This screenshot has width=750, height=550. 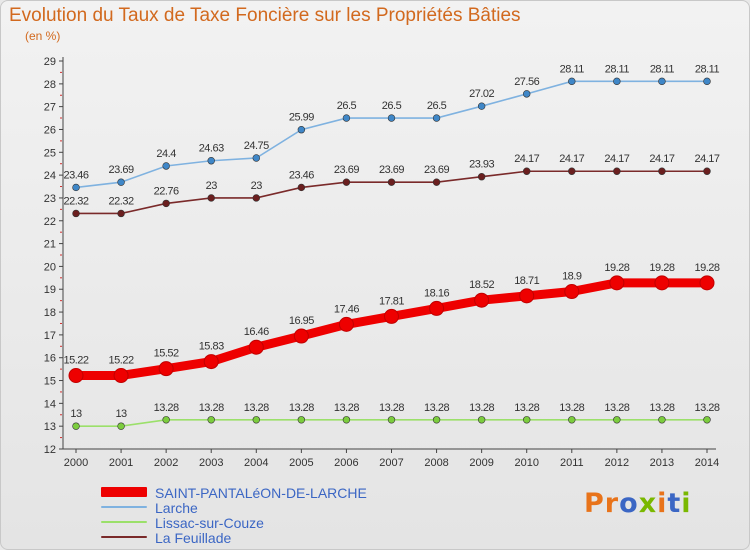 I want to click on data-label: 17.46, so click(x=346, y=309).